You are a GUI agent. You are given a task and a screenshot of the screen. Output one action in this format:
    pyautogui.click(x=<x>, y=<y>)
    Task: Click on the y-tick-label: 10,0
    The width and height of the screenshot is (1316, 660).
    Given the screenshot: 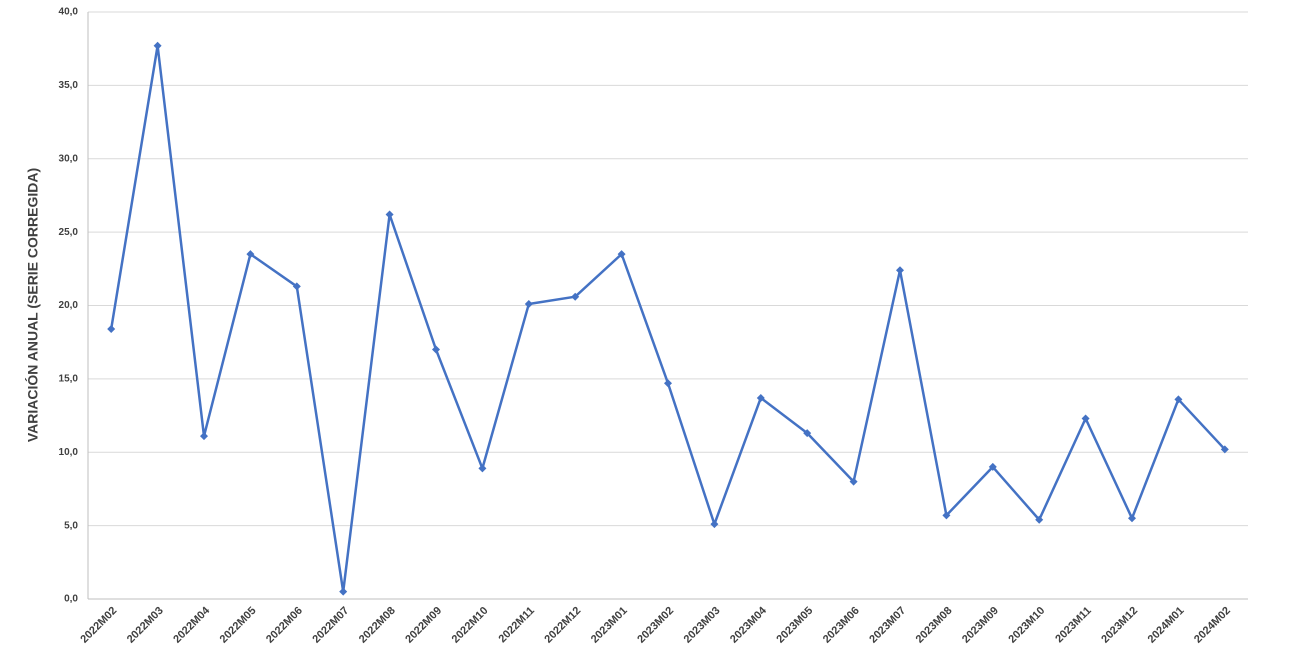 What is the action you would take?
    pyautogui.click(x=69, y=452)
    